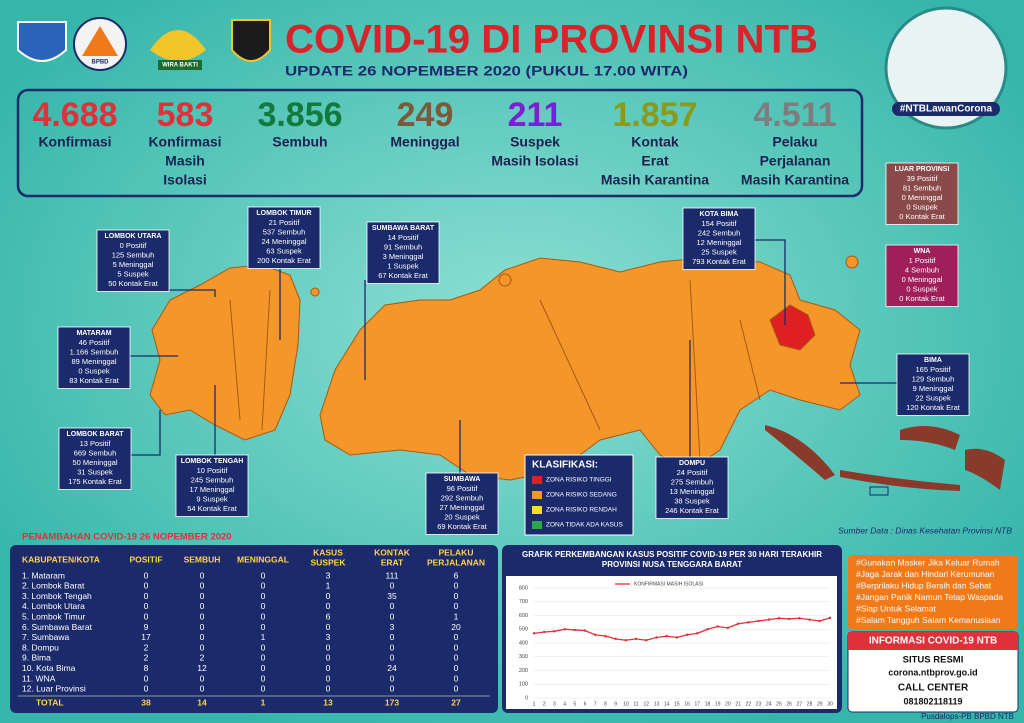  What do you see at coordinates (212, 461) in the screenshot?
I see `region-name: LOMBOK TENGAH` at bounding box center [212, 461].